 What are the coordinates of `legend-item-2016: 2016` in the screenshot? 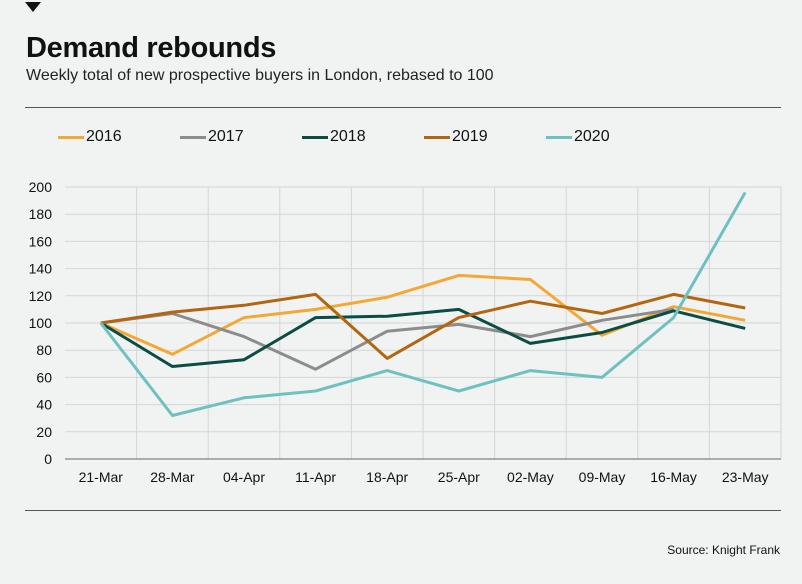 It's located at (119, 137).